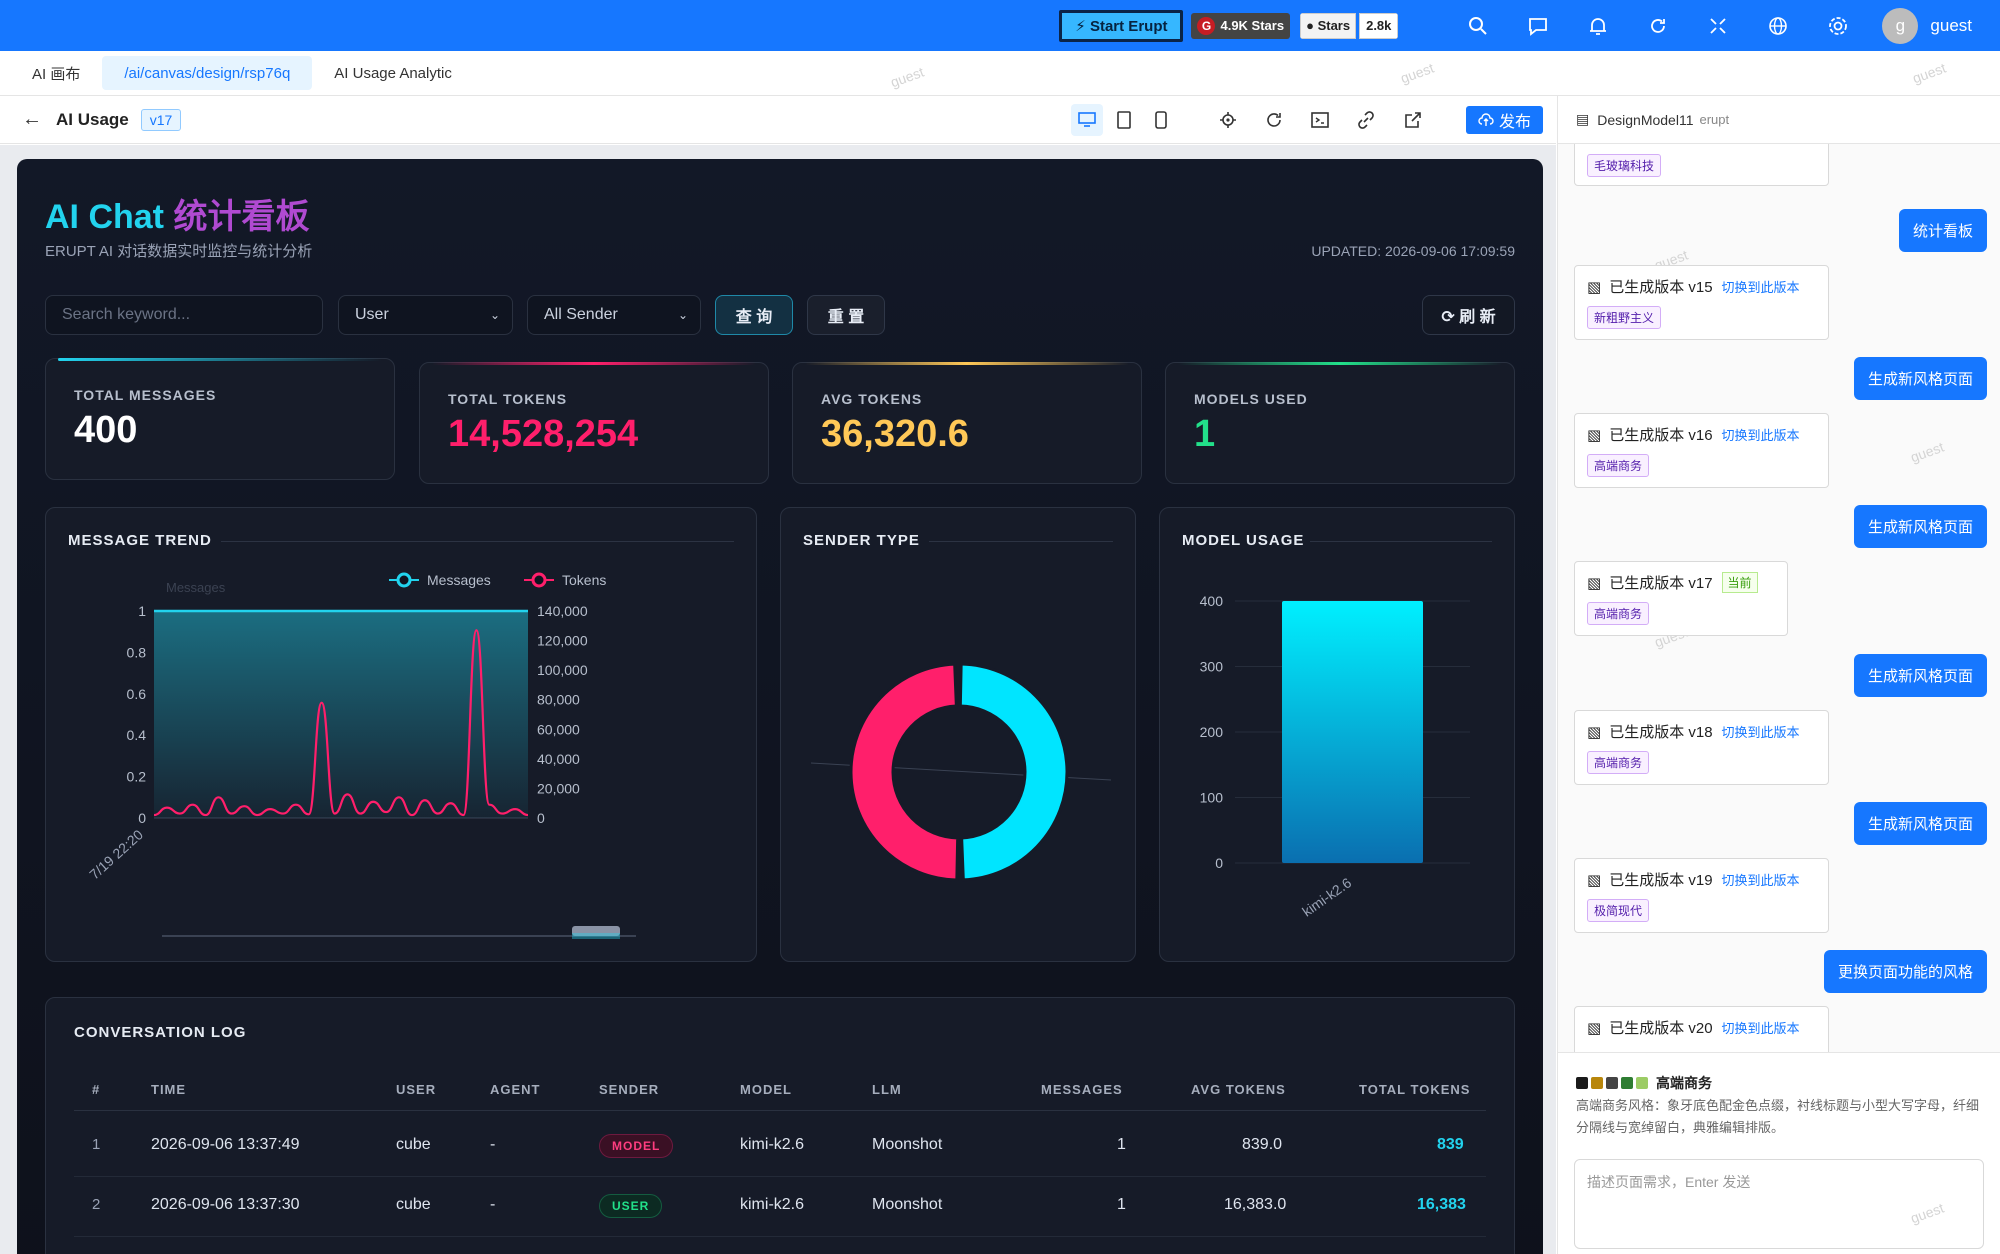 The image size is (2000, 1254). I want to click on tab-canvas-design: /ai/canvas/design/rsp76q, so click(207, 73).